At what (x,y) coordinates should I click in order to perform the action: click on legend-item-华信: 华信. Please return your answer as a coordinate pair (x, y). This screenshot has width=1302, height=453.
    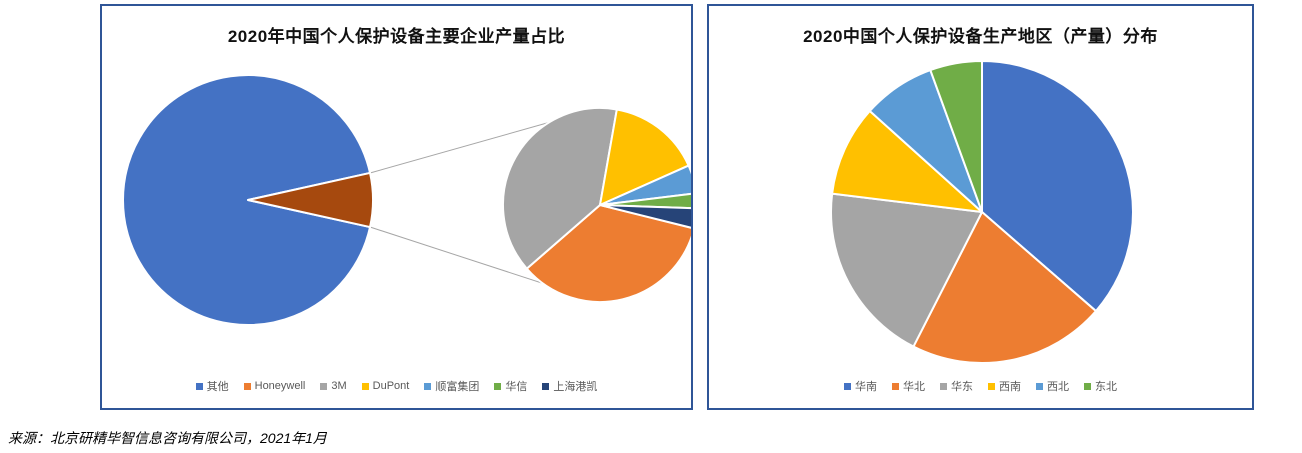
    Looking at the image, I should click on (510, 386).